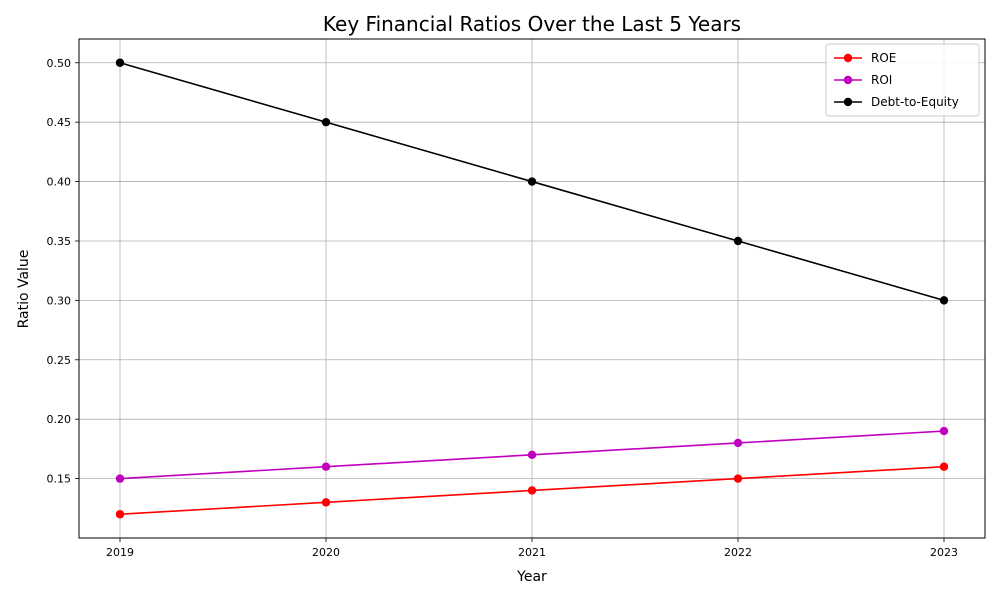 This screenshot has width=1000, height=600. I want to click on legend-label: ROI, so click(881, 80).